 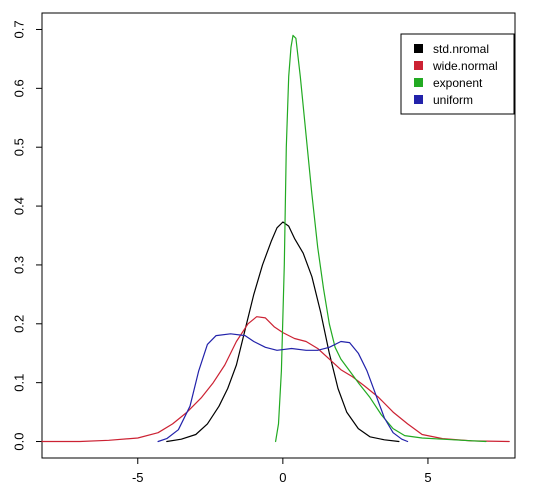 I want to click on series-line-uniform, so click(x=283, y=388).